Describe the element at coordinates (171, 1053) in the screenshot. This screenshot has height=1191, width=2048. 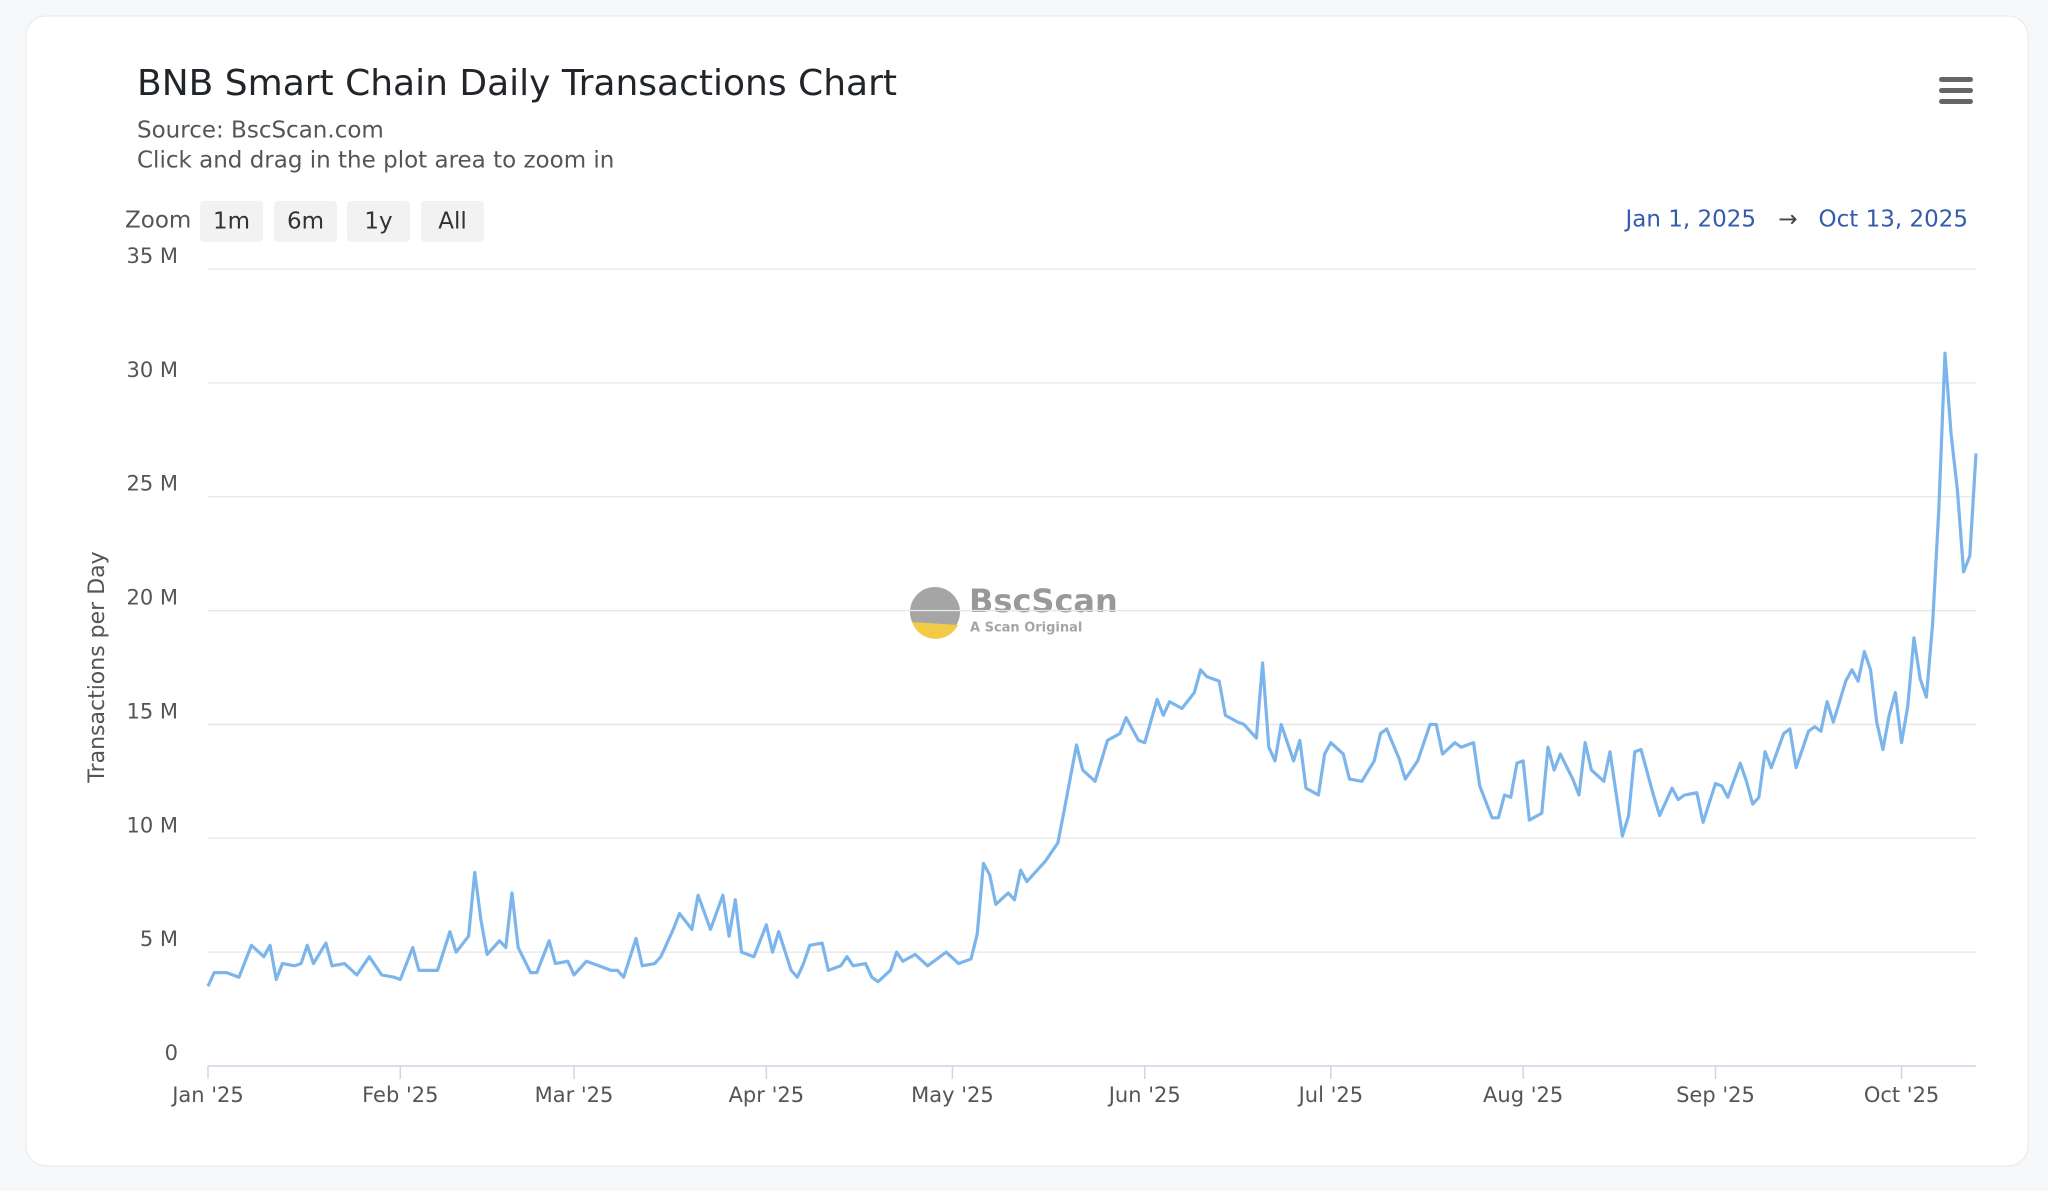
I see `y-tick-label: 0` at that location.